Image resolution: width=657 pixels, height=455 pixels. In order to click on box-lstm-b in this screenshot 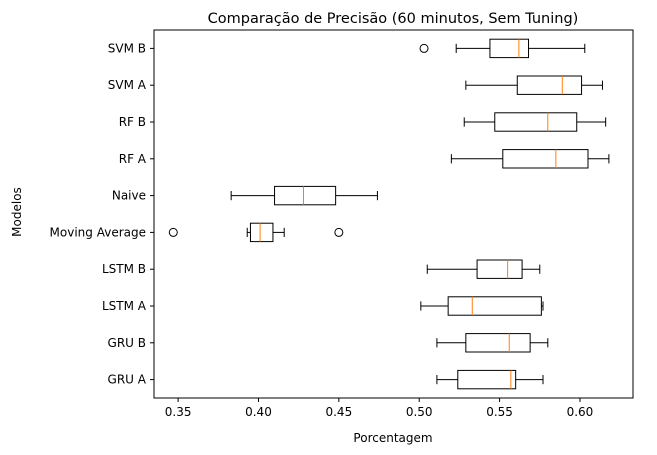, I will do `click(499, 269)`.